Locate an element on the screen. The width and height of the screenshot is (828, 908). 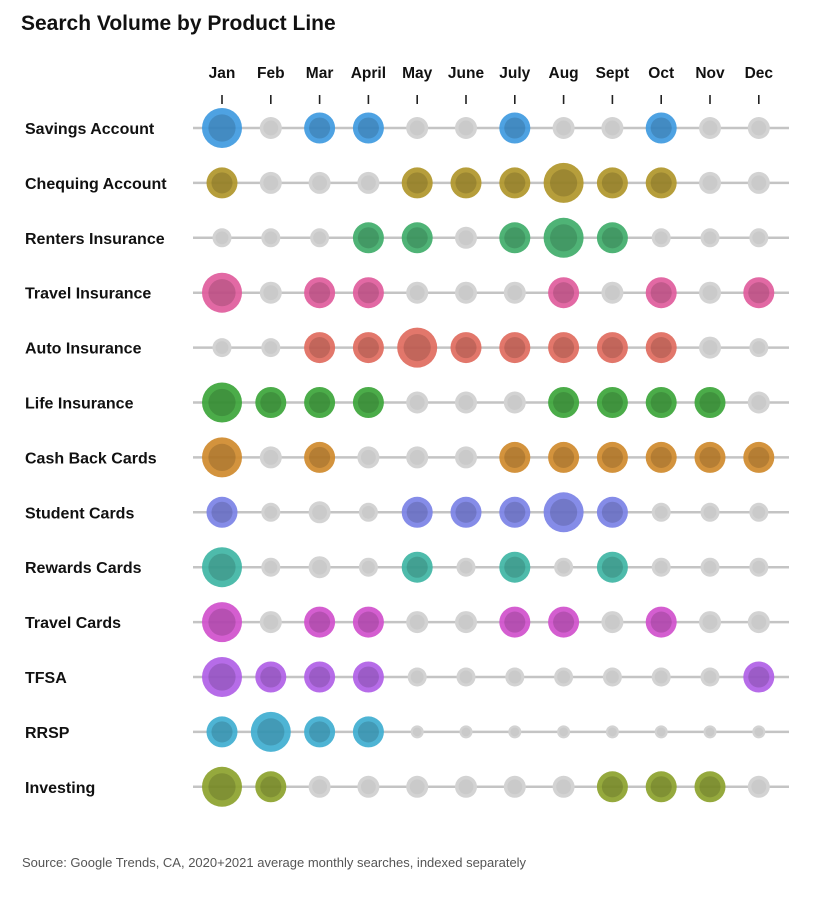
bubble-travel-cards-july is located at coordinates (515, 622).